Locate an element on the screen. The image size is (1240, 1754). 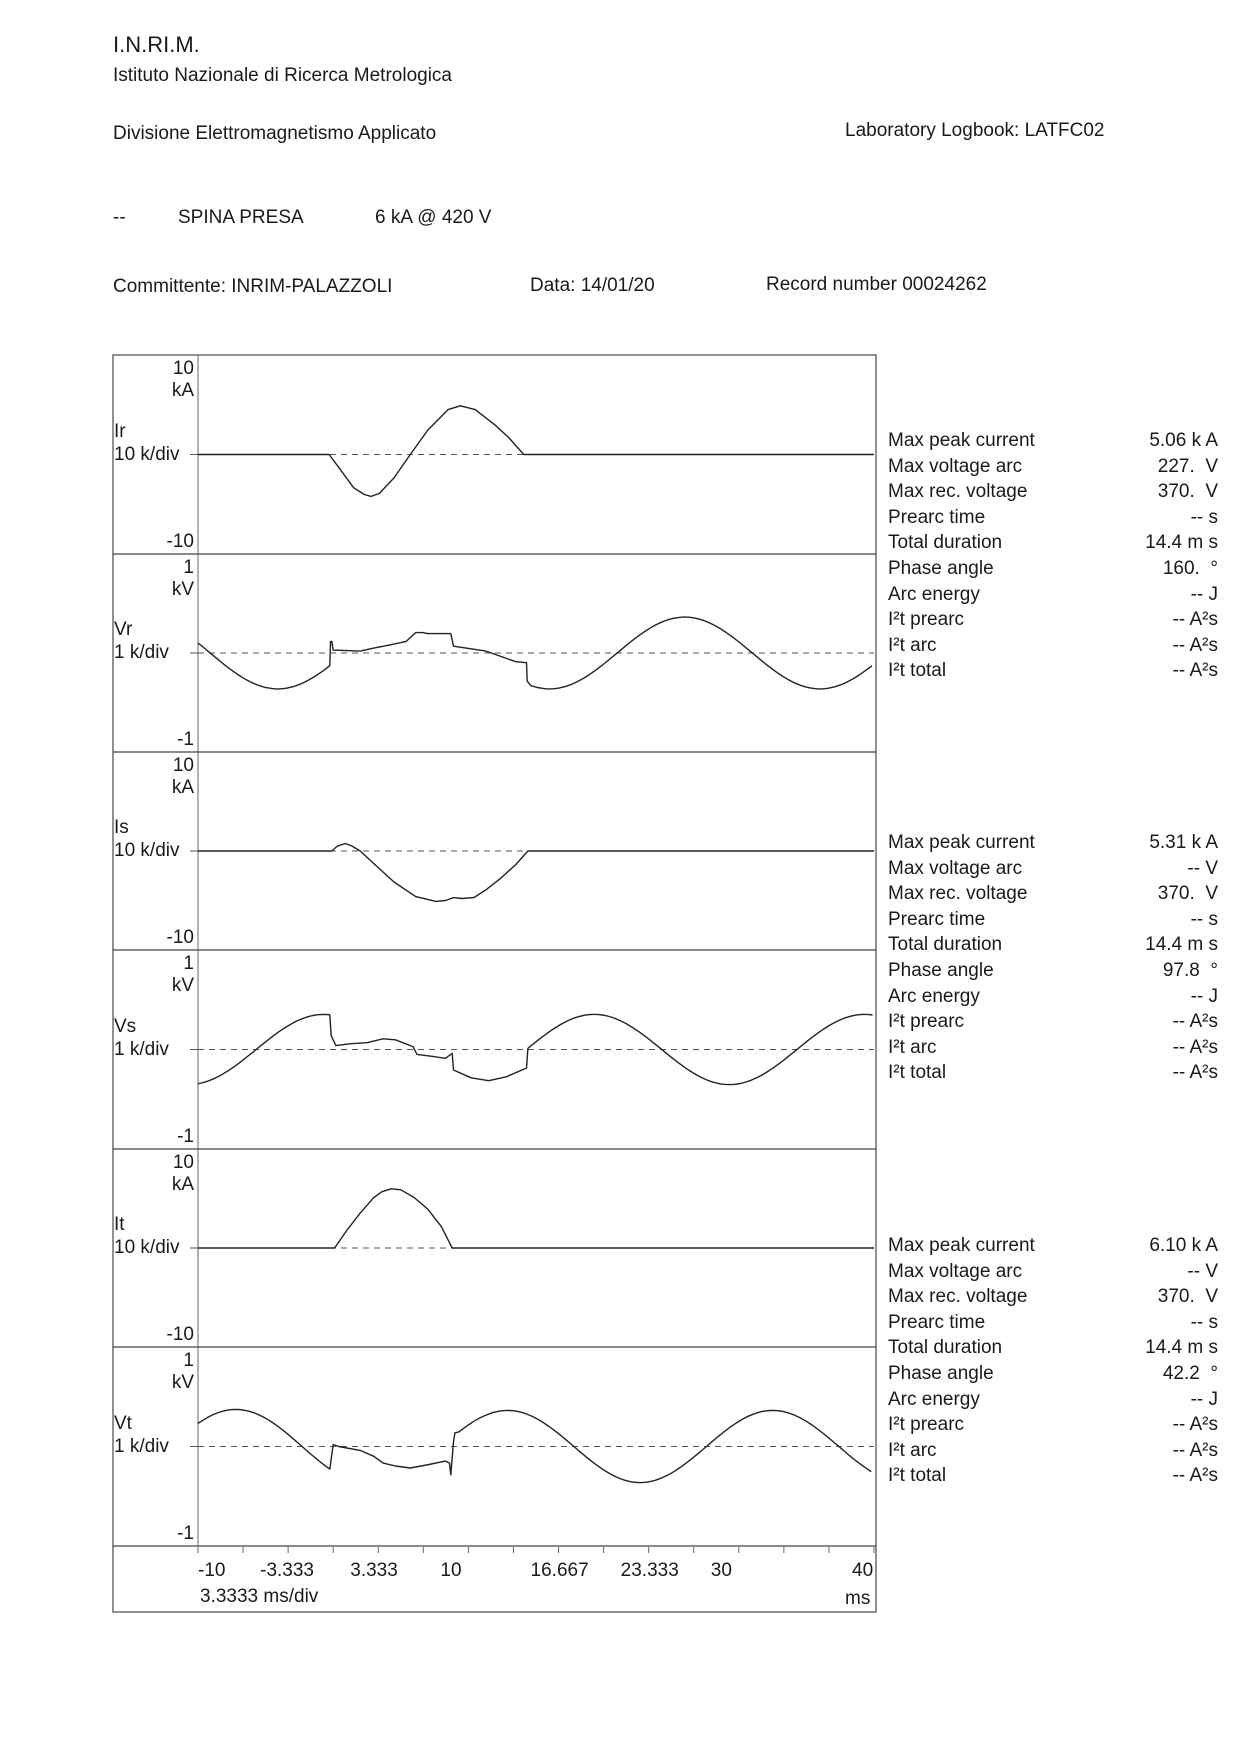
trace-name: Is is located at coordinates (121, 827).